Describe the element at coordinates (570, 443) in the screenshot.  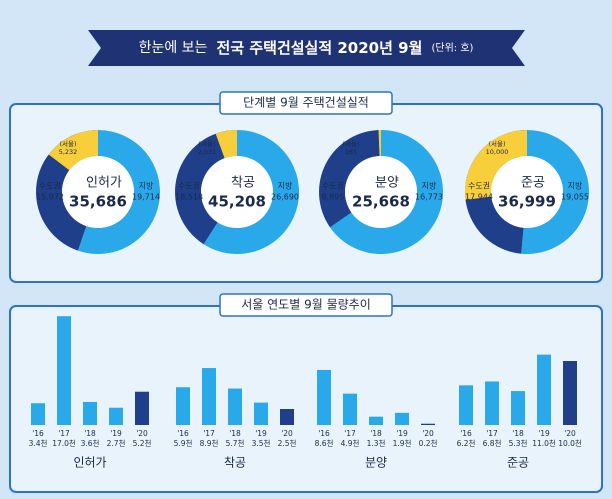
I see `value-label: 10.0천` at that location.